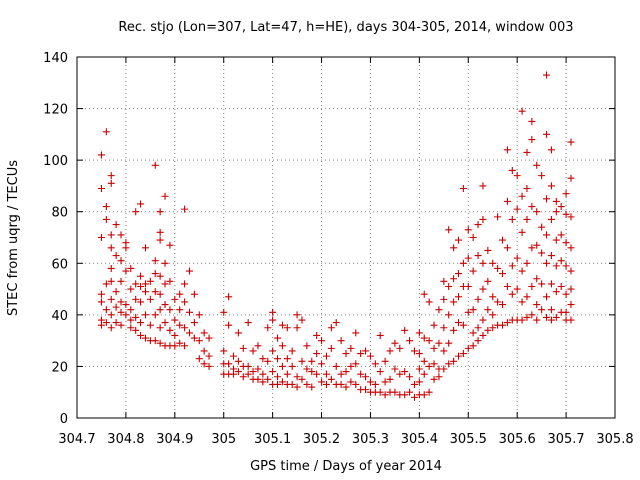 The width and height of the screenshot is (640, 480). What do you see at coordinates (59, 316) in the screenshot?
I see `y-tick-label: 40` at bounding box center [59, 316].